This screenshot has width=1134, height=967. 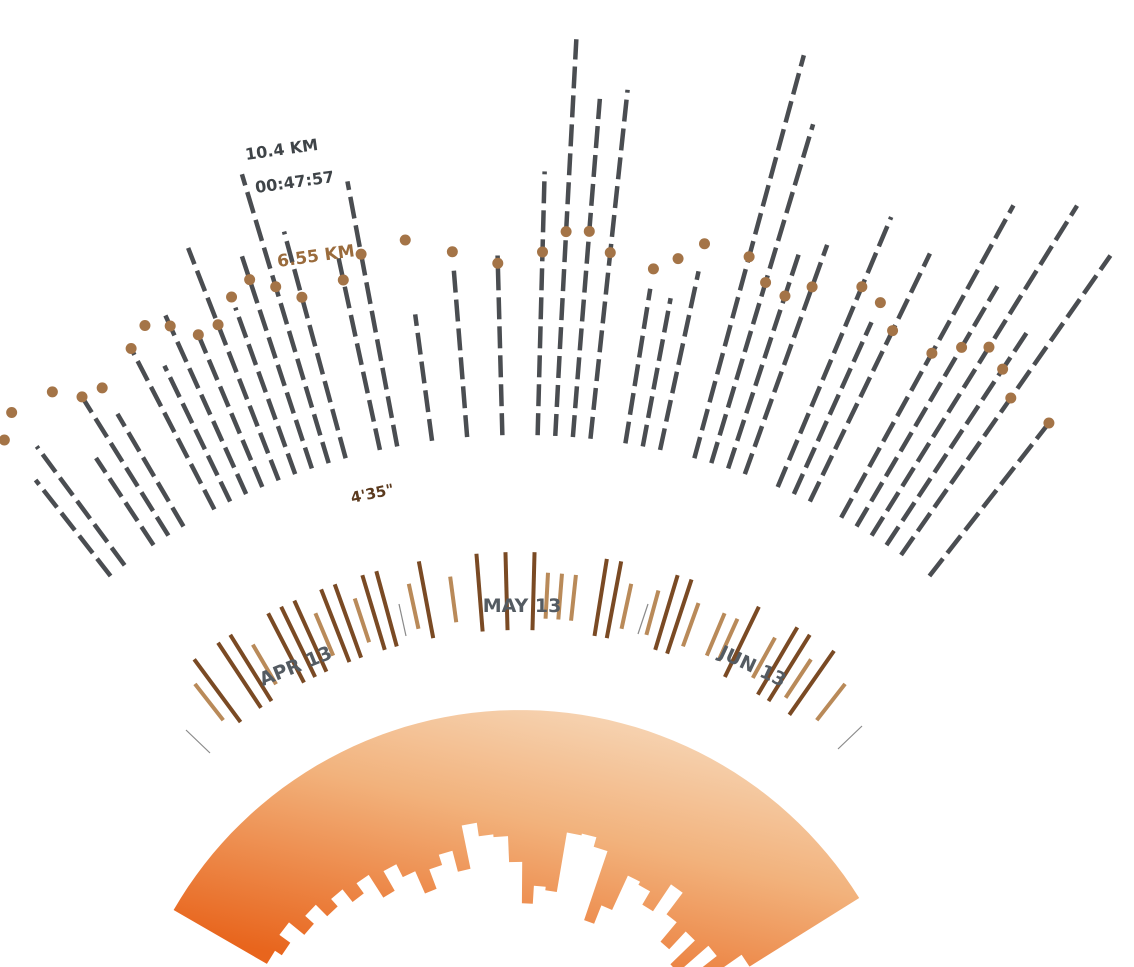 What do you see at coordinates (281, 149) in the screenshot?
I see `longest-run-distance-label: 10.4 KM` at bounding box center [281, 149].